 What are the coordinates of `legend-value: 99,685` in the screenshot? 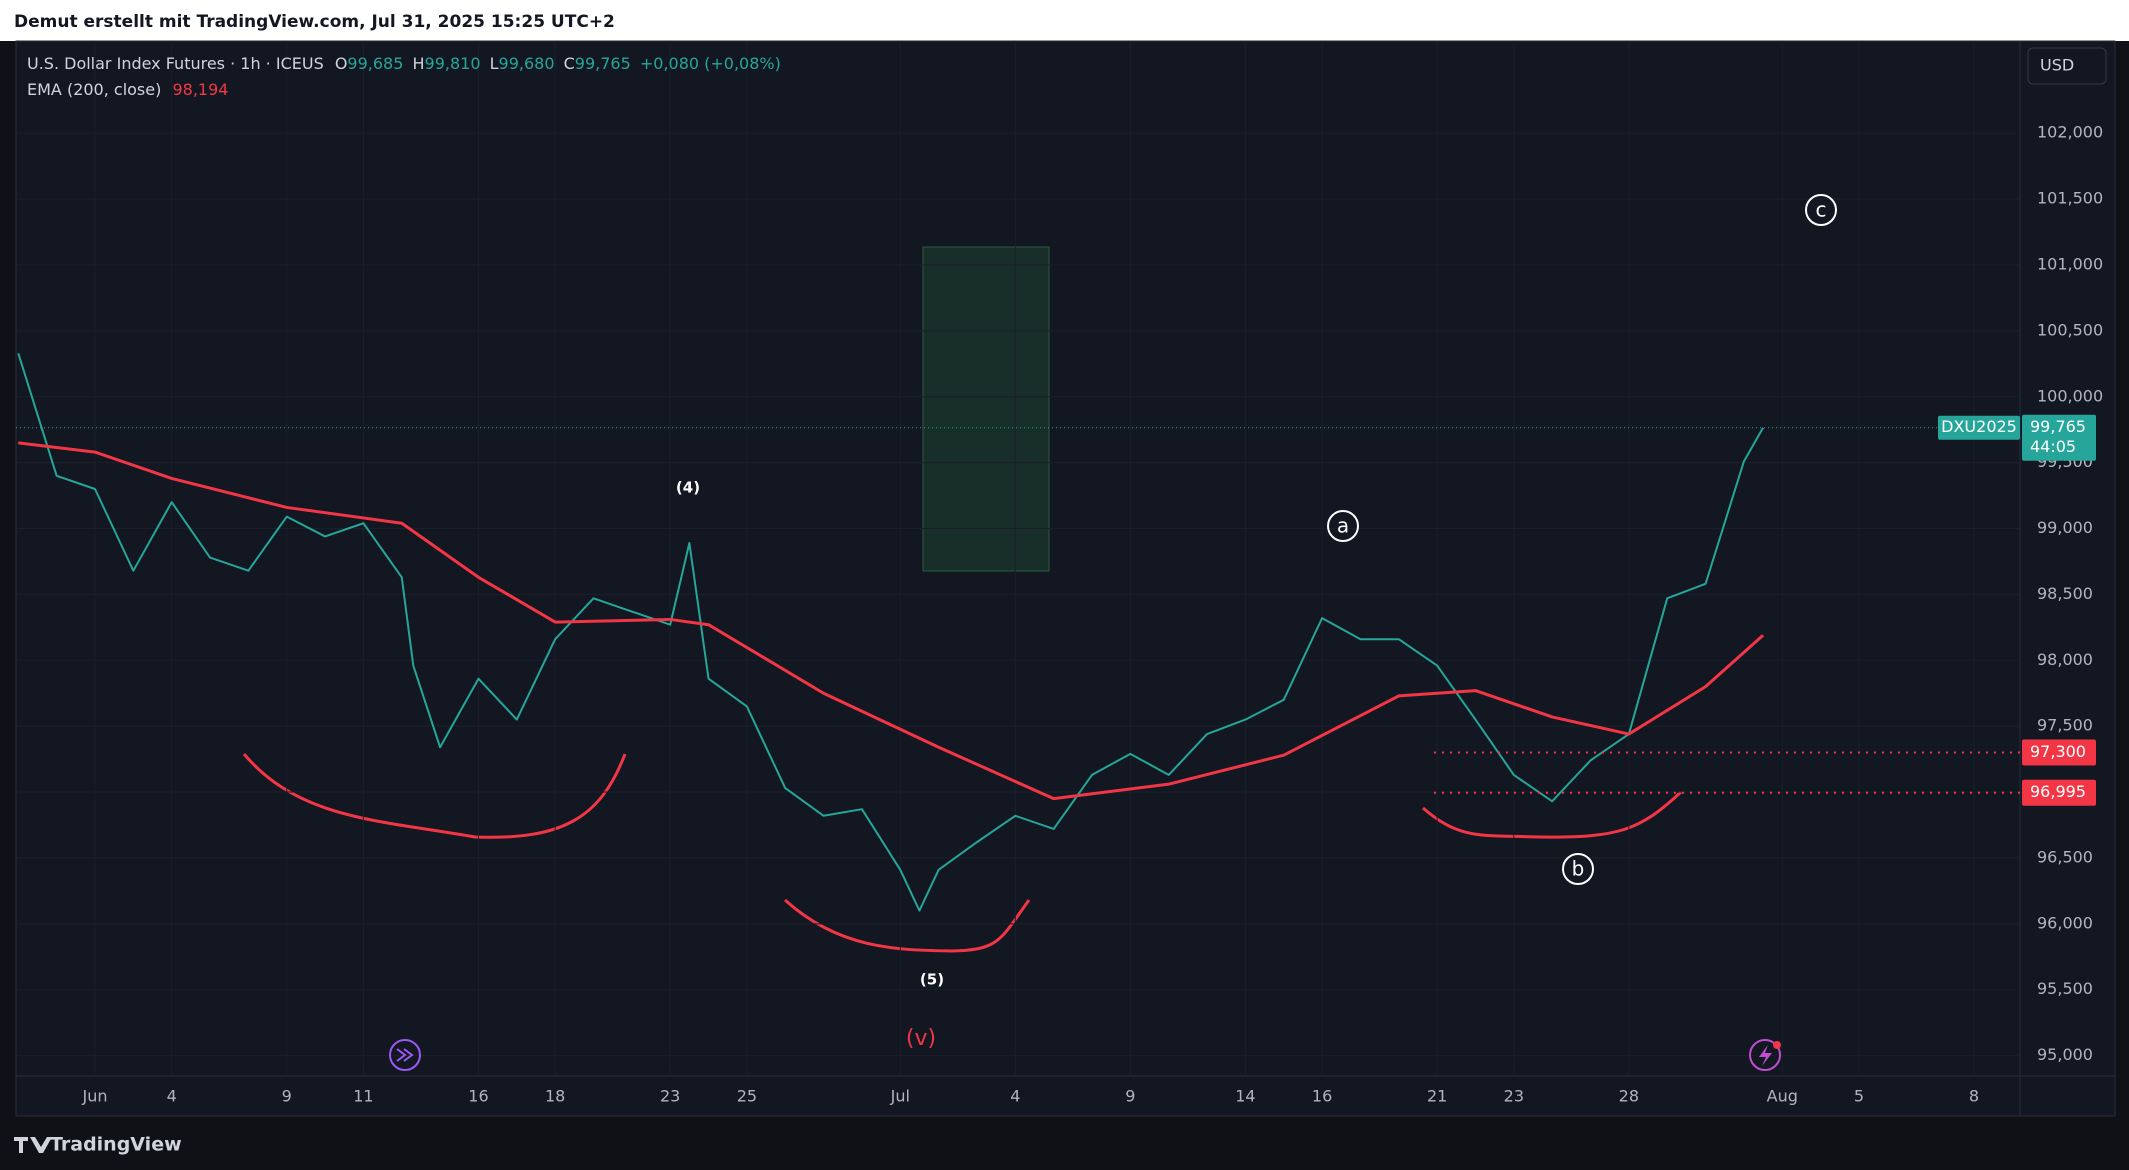 It's located at (375, 63).